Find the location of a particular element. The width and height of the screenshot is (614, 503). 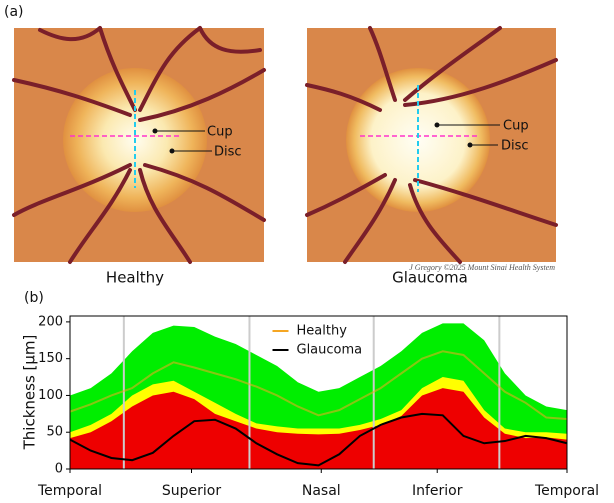

y-tick-label: 50 is located at coordinates (54, 432).